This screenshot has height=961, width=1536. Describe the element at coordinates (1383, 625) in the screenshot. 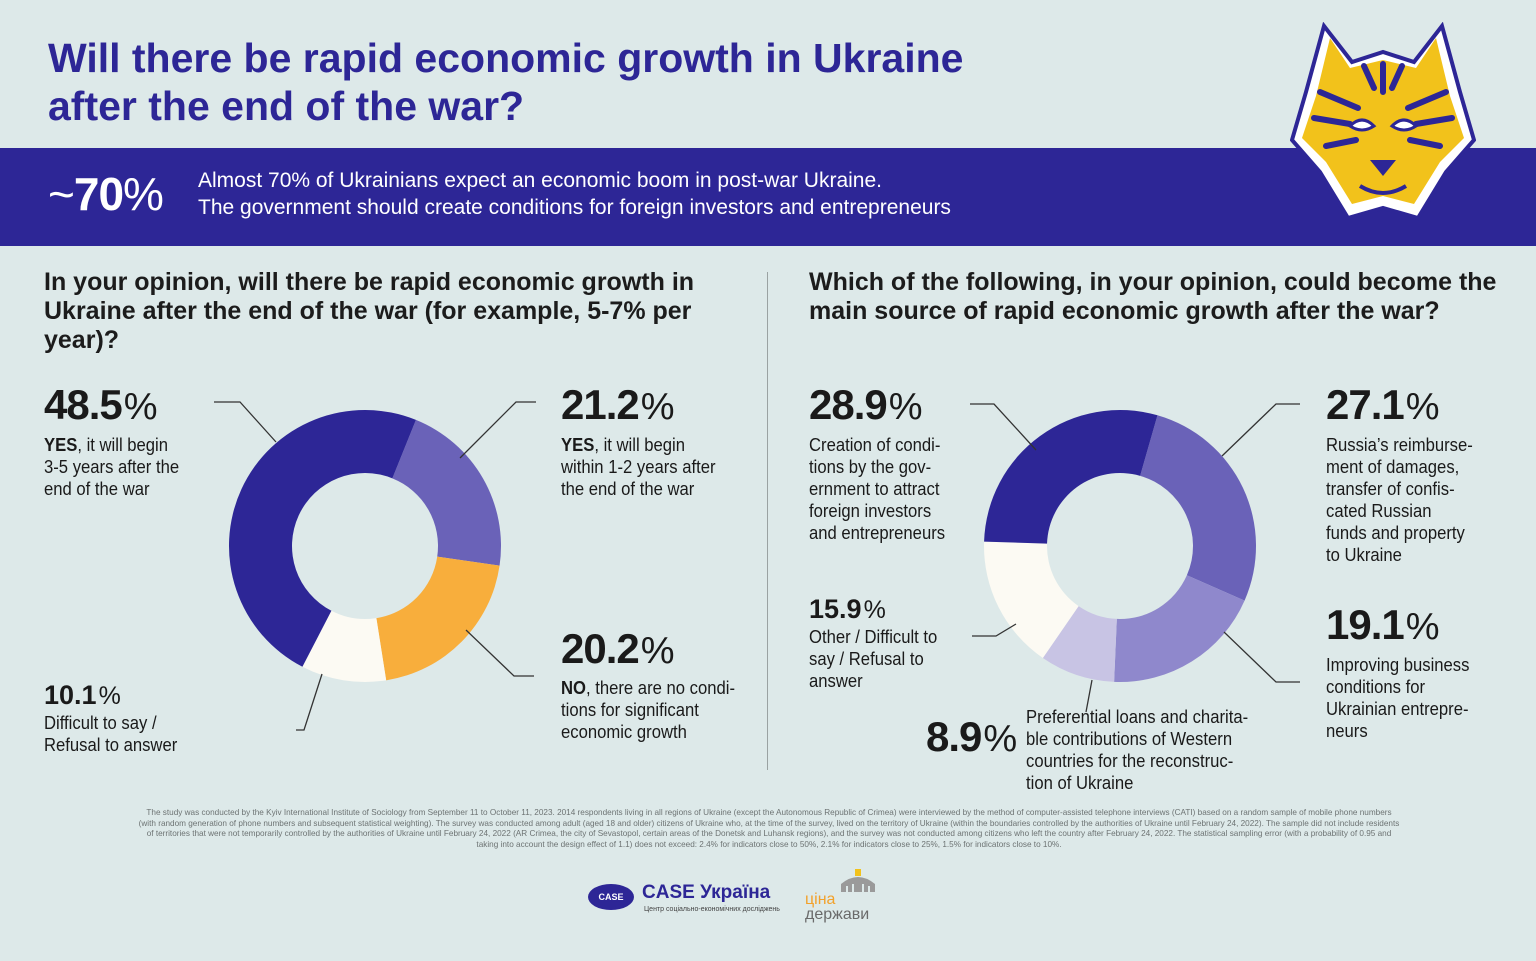

I see `value-improving: 19.1%` at that location.